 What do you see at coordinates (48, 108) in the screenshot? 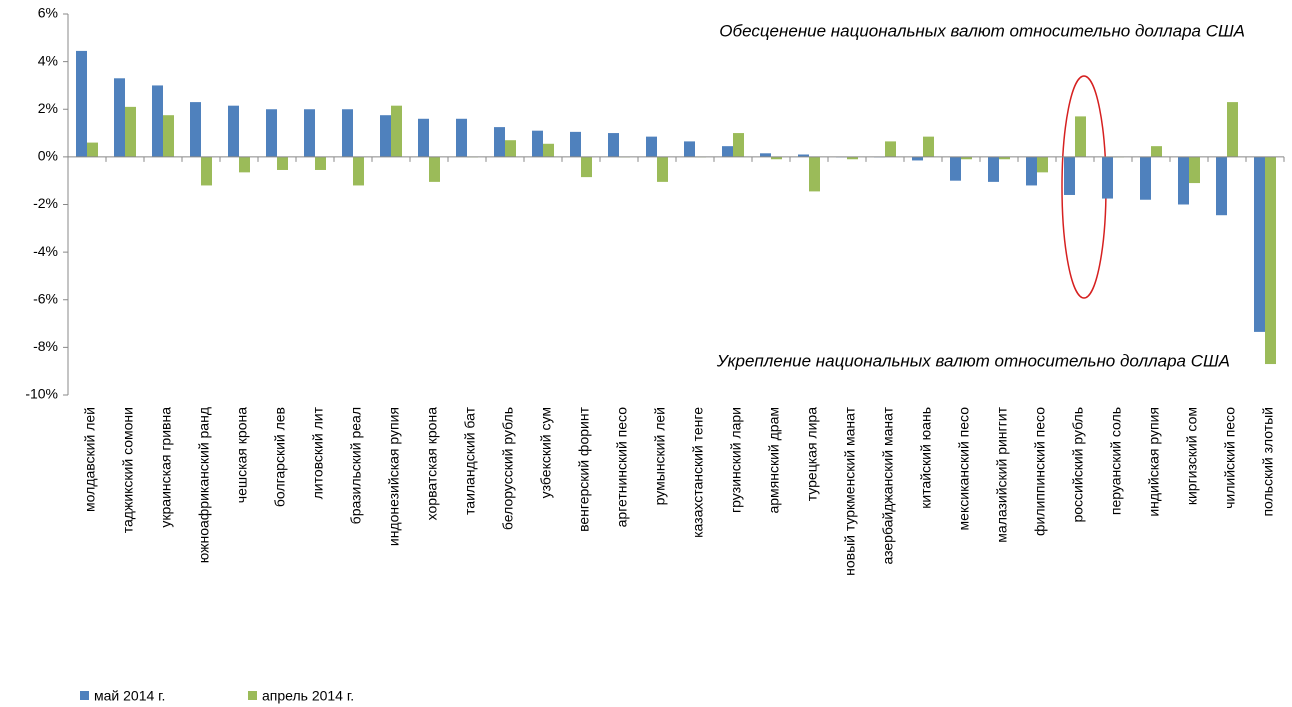
I see `y-tick-label: 2%` at bounding box center [48, 108].